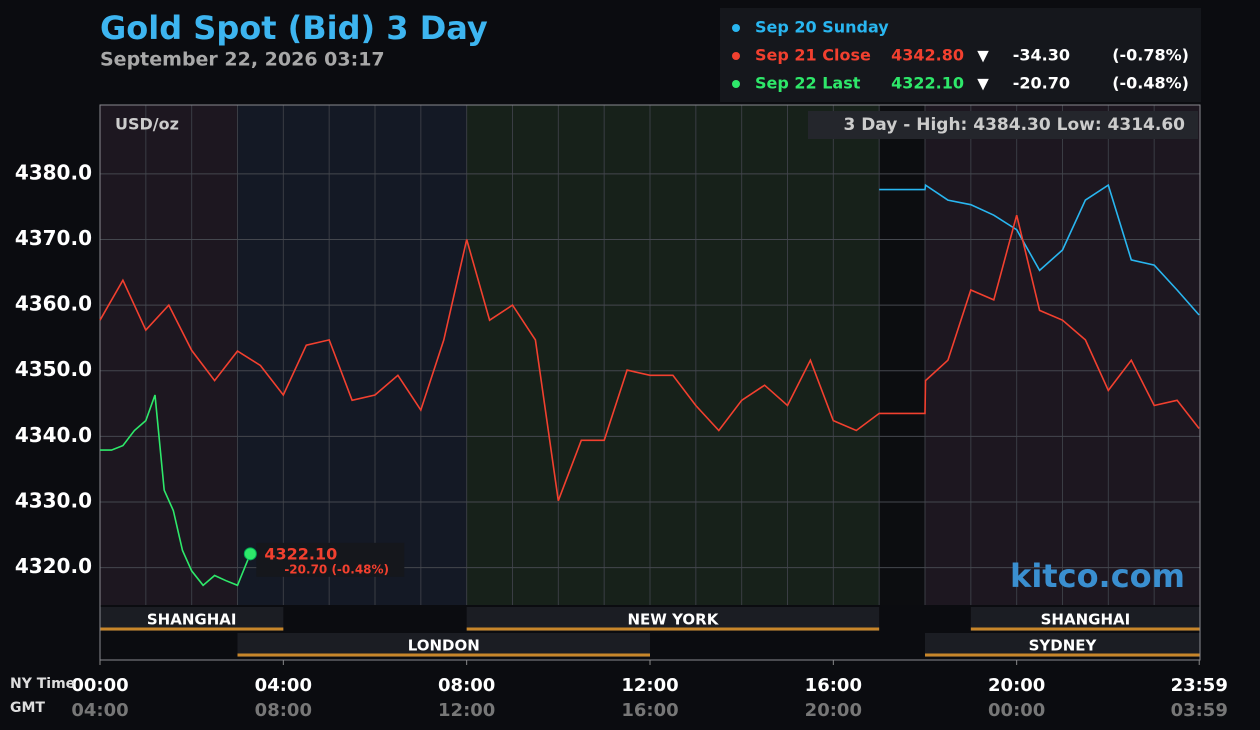 This screenshot has width=1260, height=730. Describe the element at coordinates (1014, 125) in the screenshot. I see `range-label: 3 Day - High: 4384.30 Low: 4314.60` at that location.